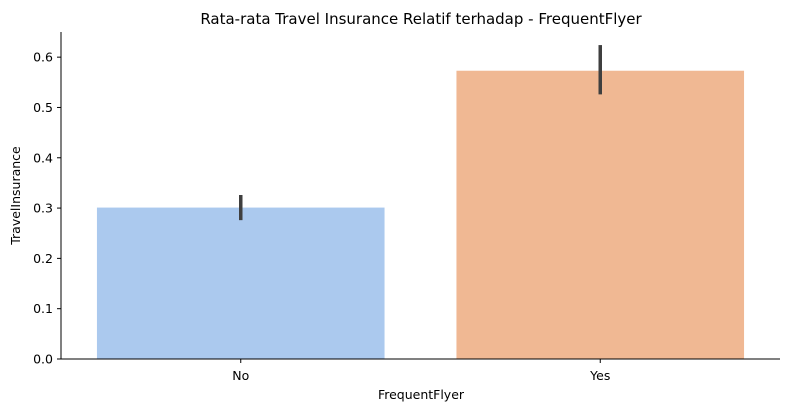  Describe the element at coordinates (240, 375) in the screenshot. I see `x-tick-label-no: No` at that location.